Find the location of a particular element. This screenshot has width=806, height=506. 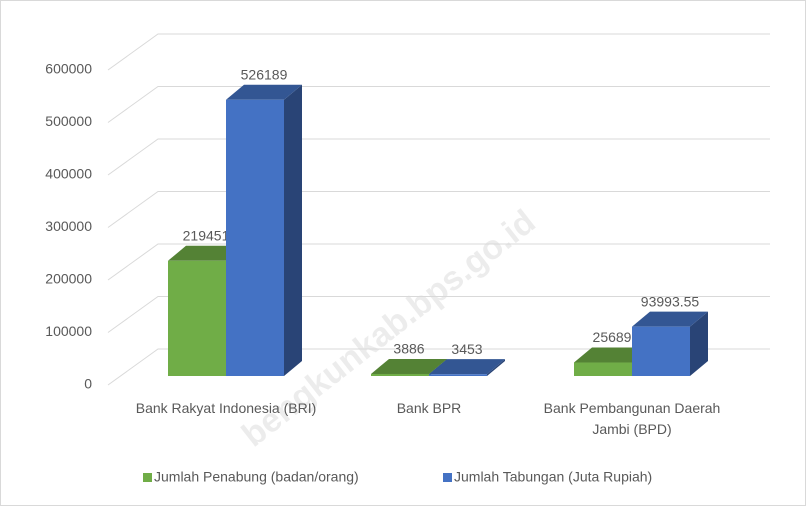

y-tick-label: 200000 is located at coordinates (68, 279).